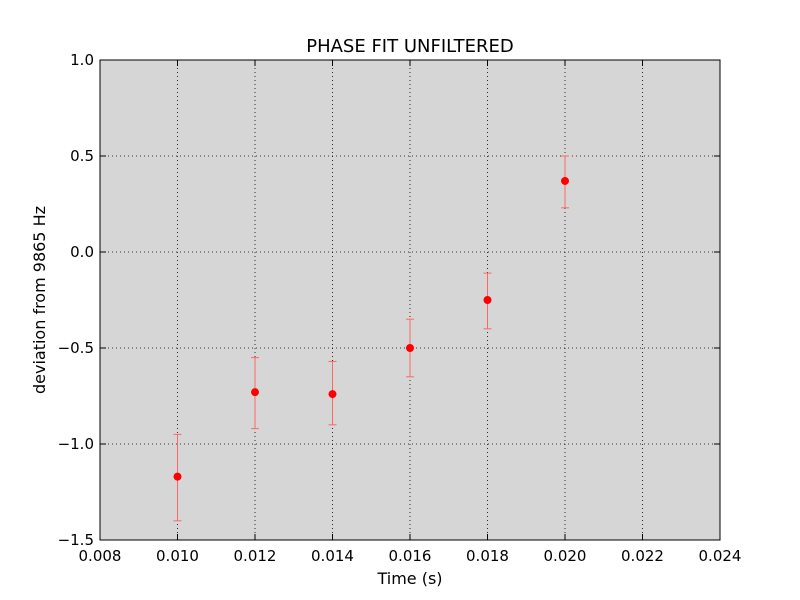 The height and width of the screenshot is (600, 800). Describe the element at coordinates (255, 556) in the screenshot. I see `x-tick-label: 0.012` at that location.